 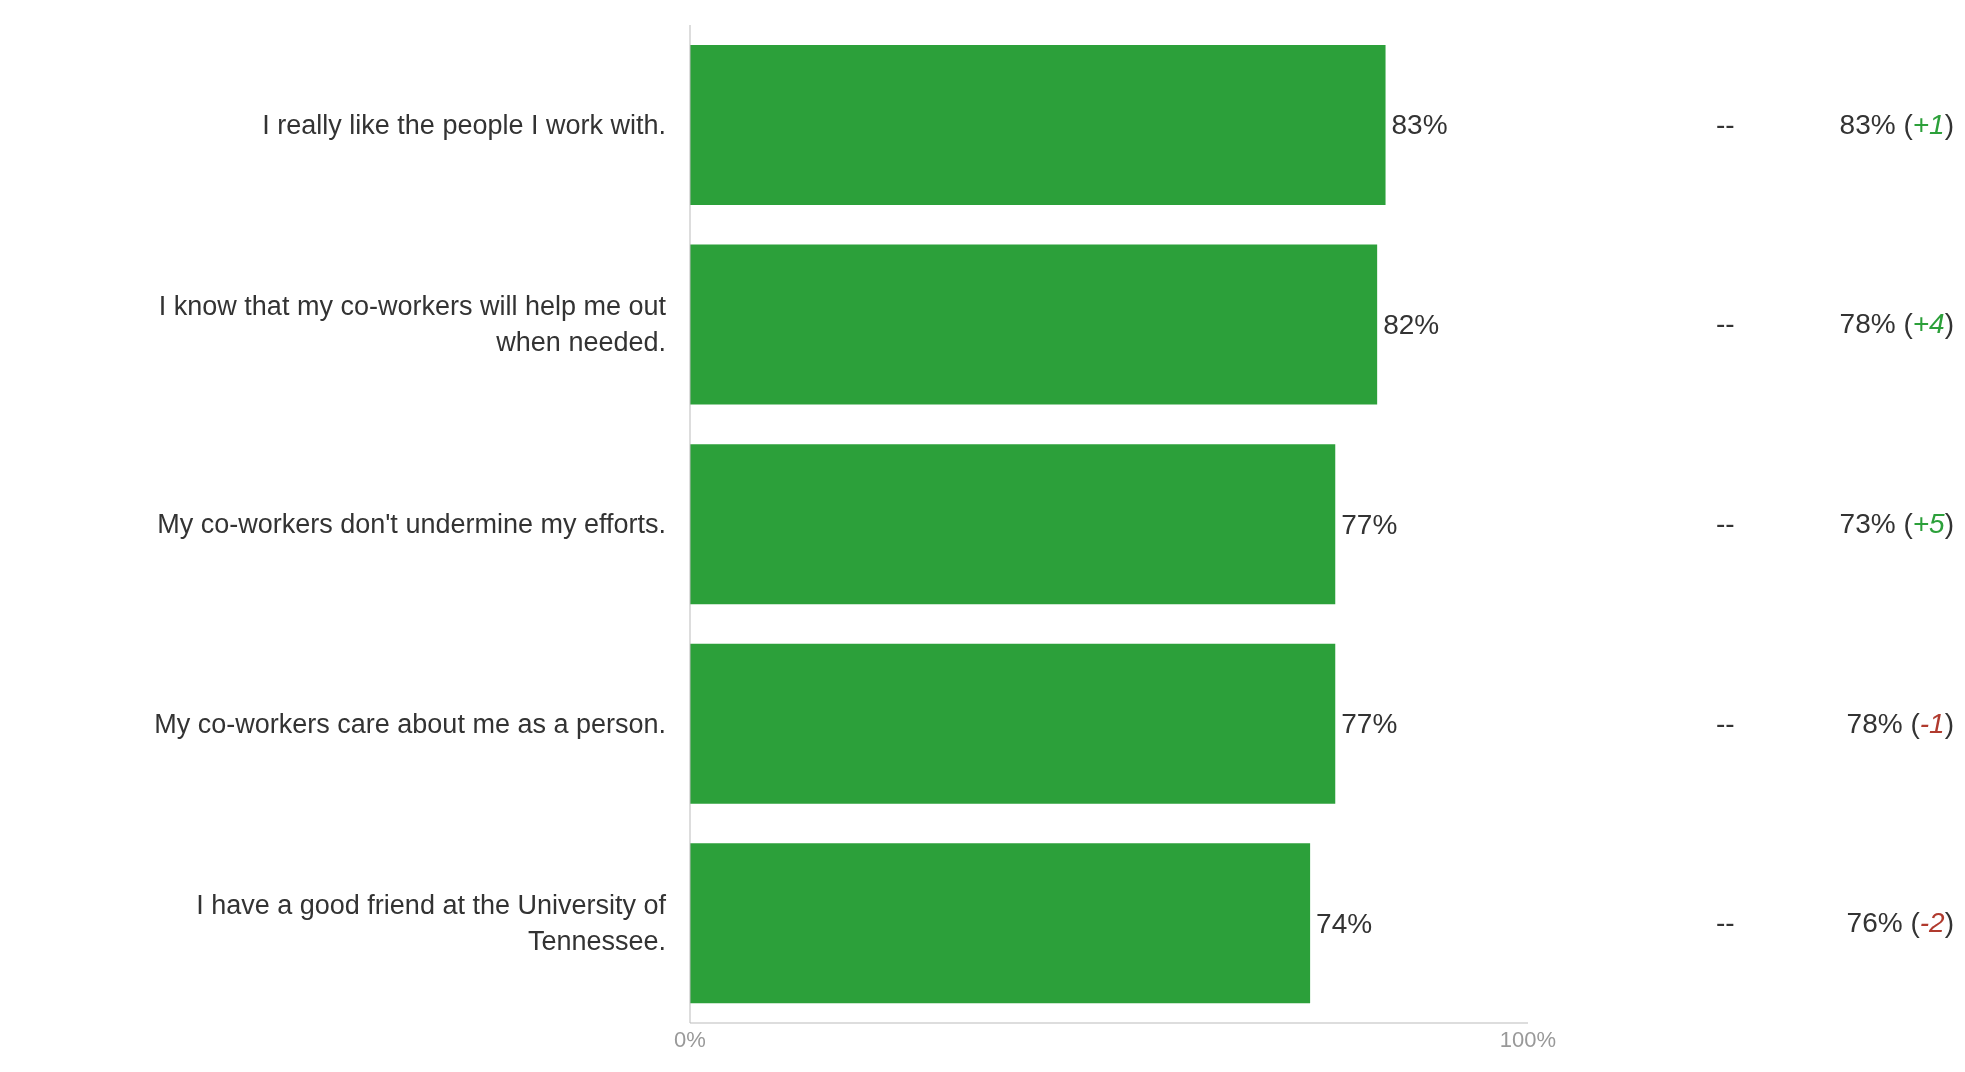 I want to click on y-tick-label: My co-workers don't undermine my efforts., so click(x=411, y=524).